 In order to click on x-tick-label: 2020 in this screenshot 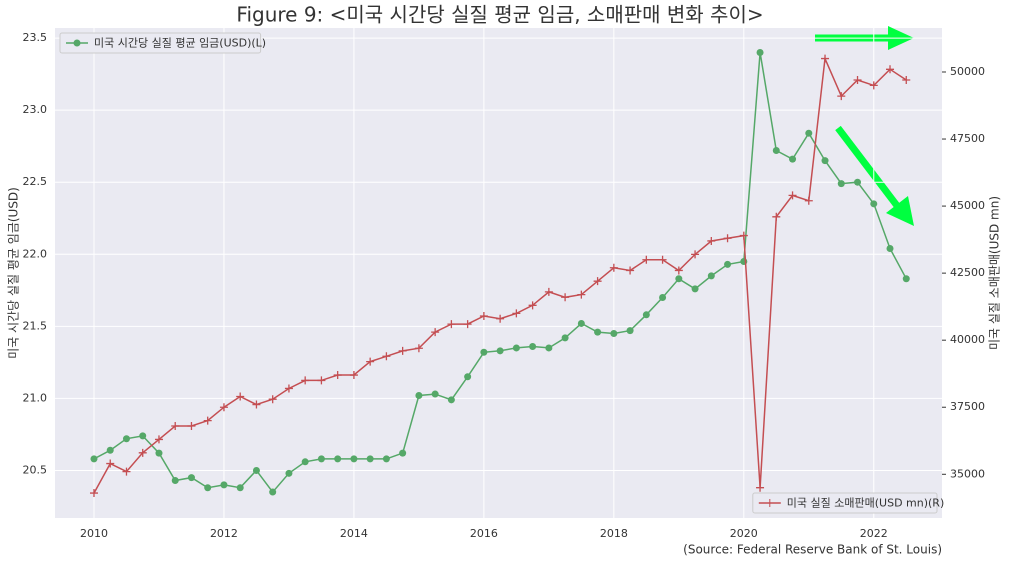, I will do `click(744, 533)`.